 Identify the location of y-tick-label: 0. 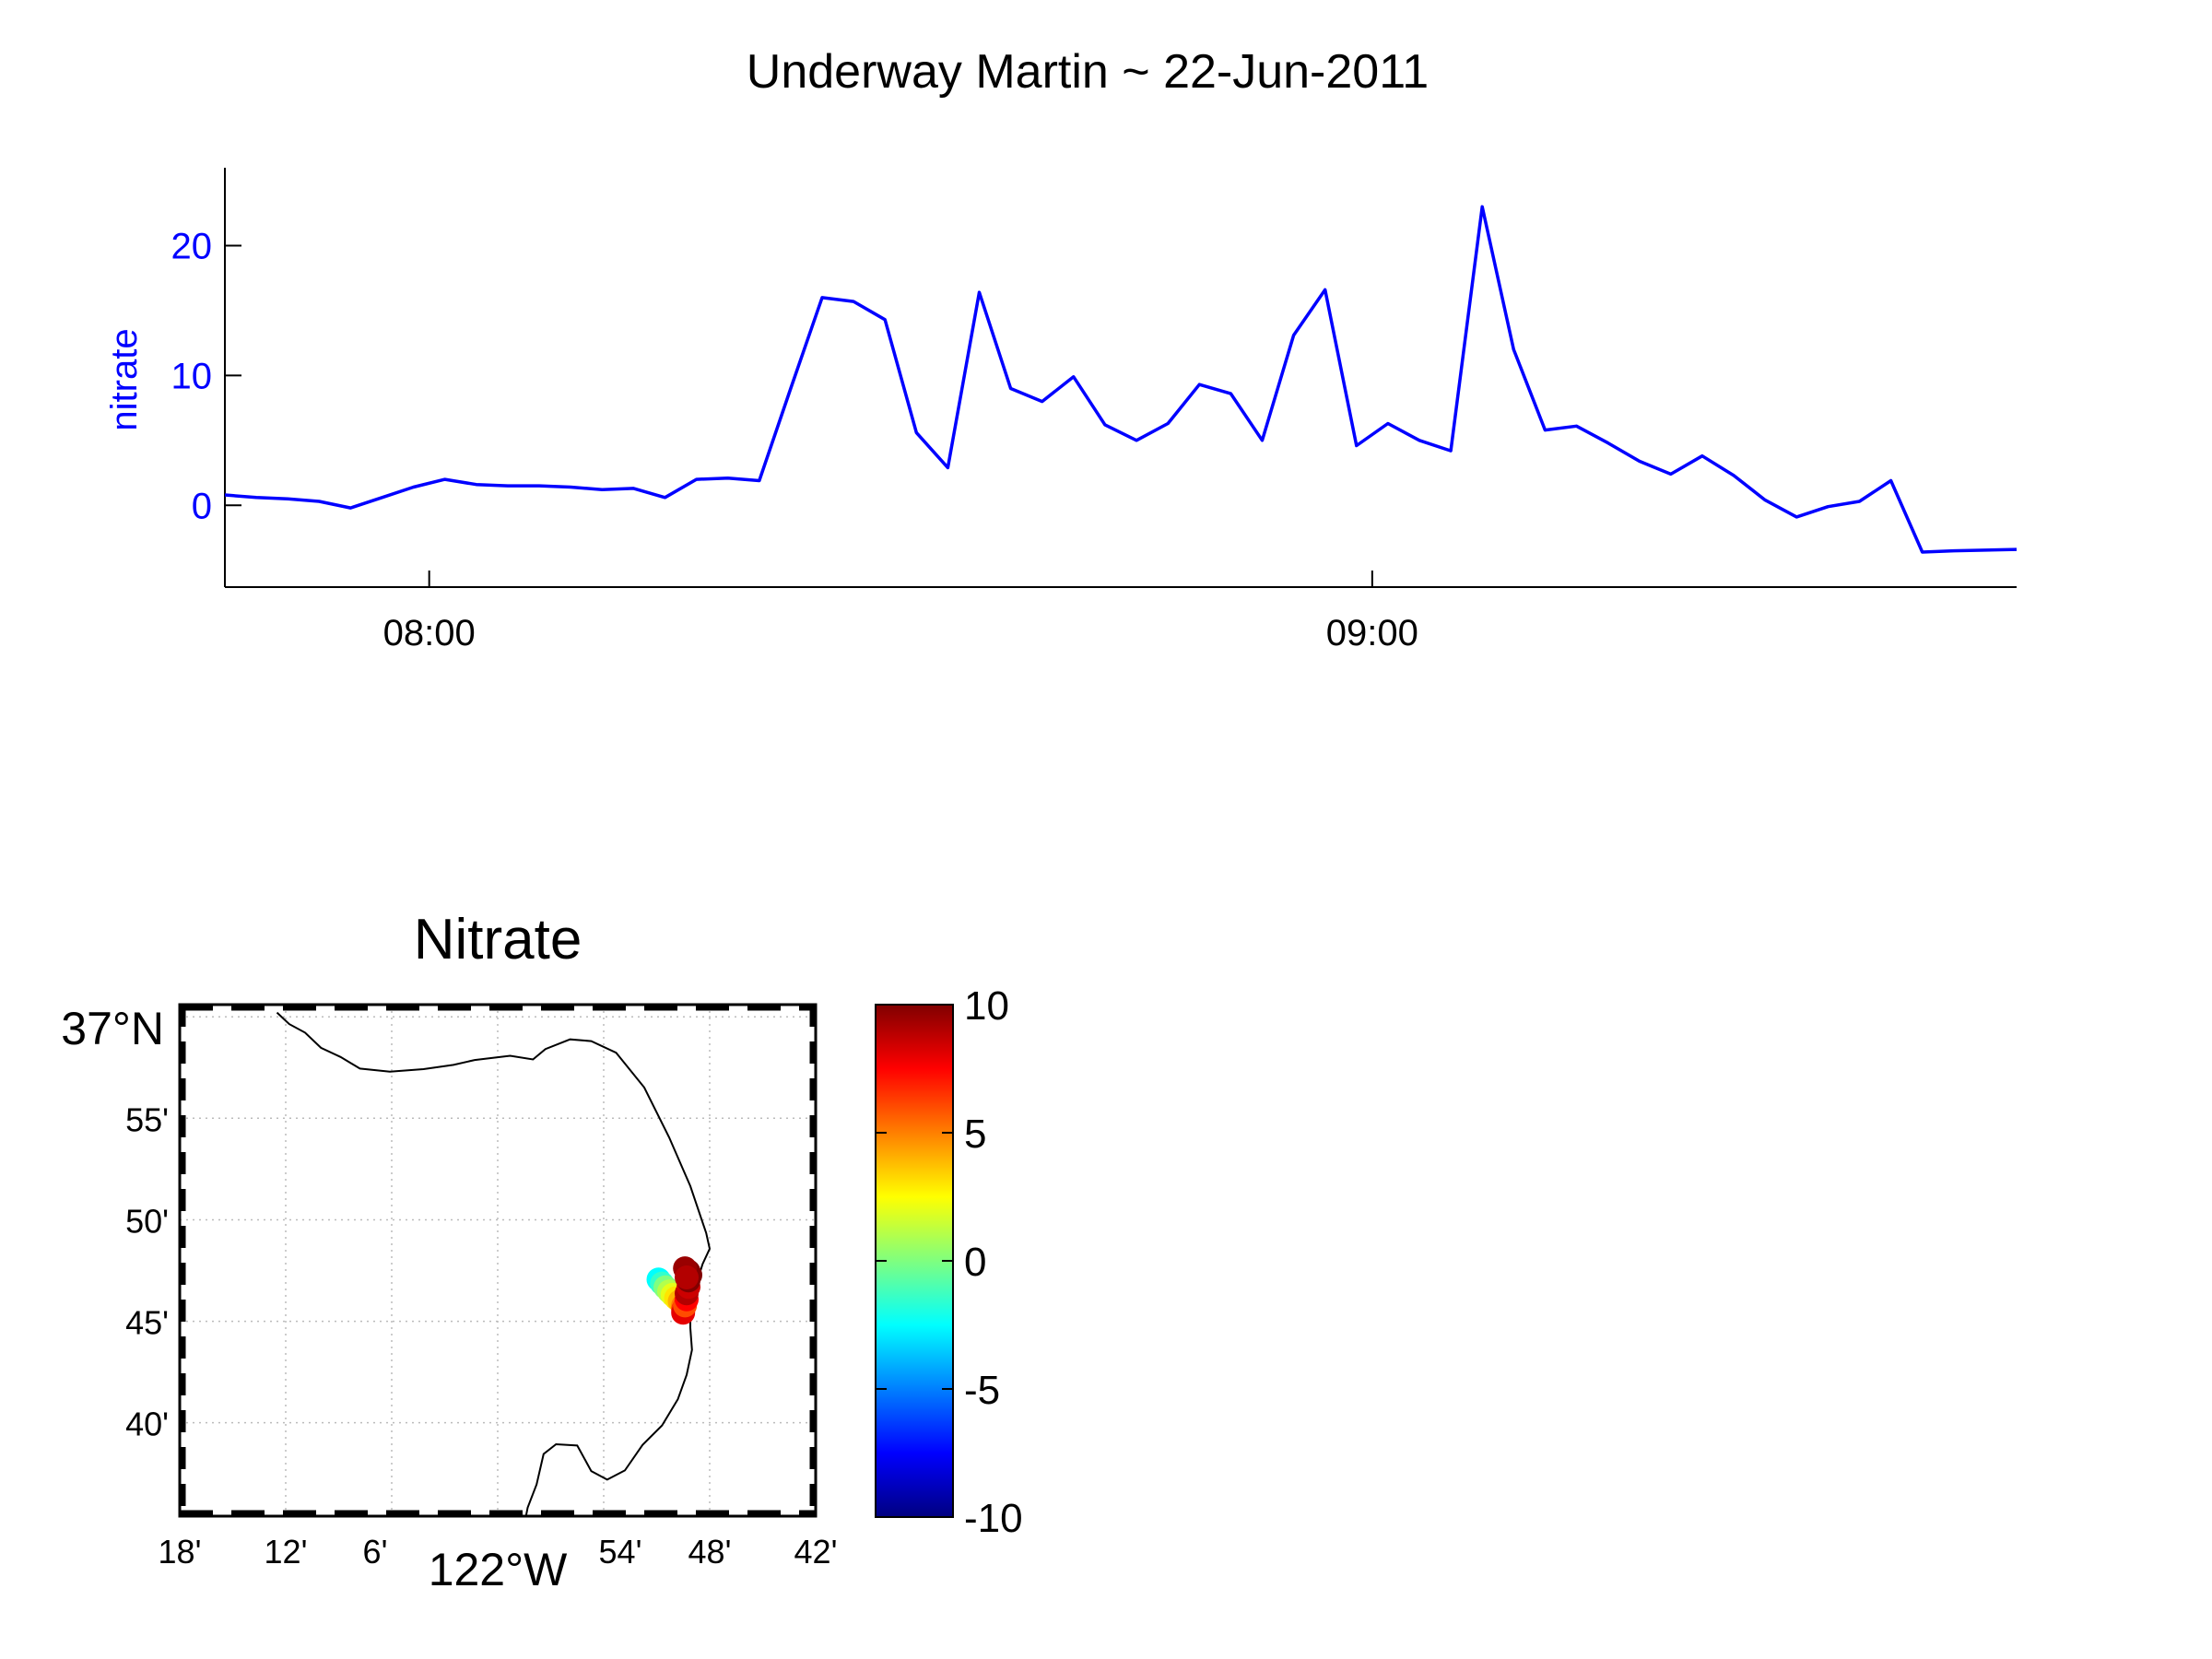
(202, 506).